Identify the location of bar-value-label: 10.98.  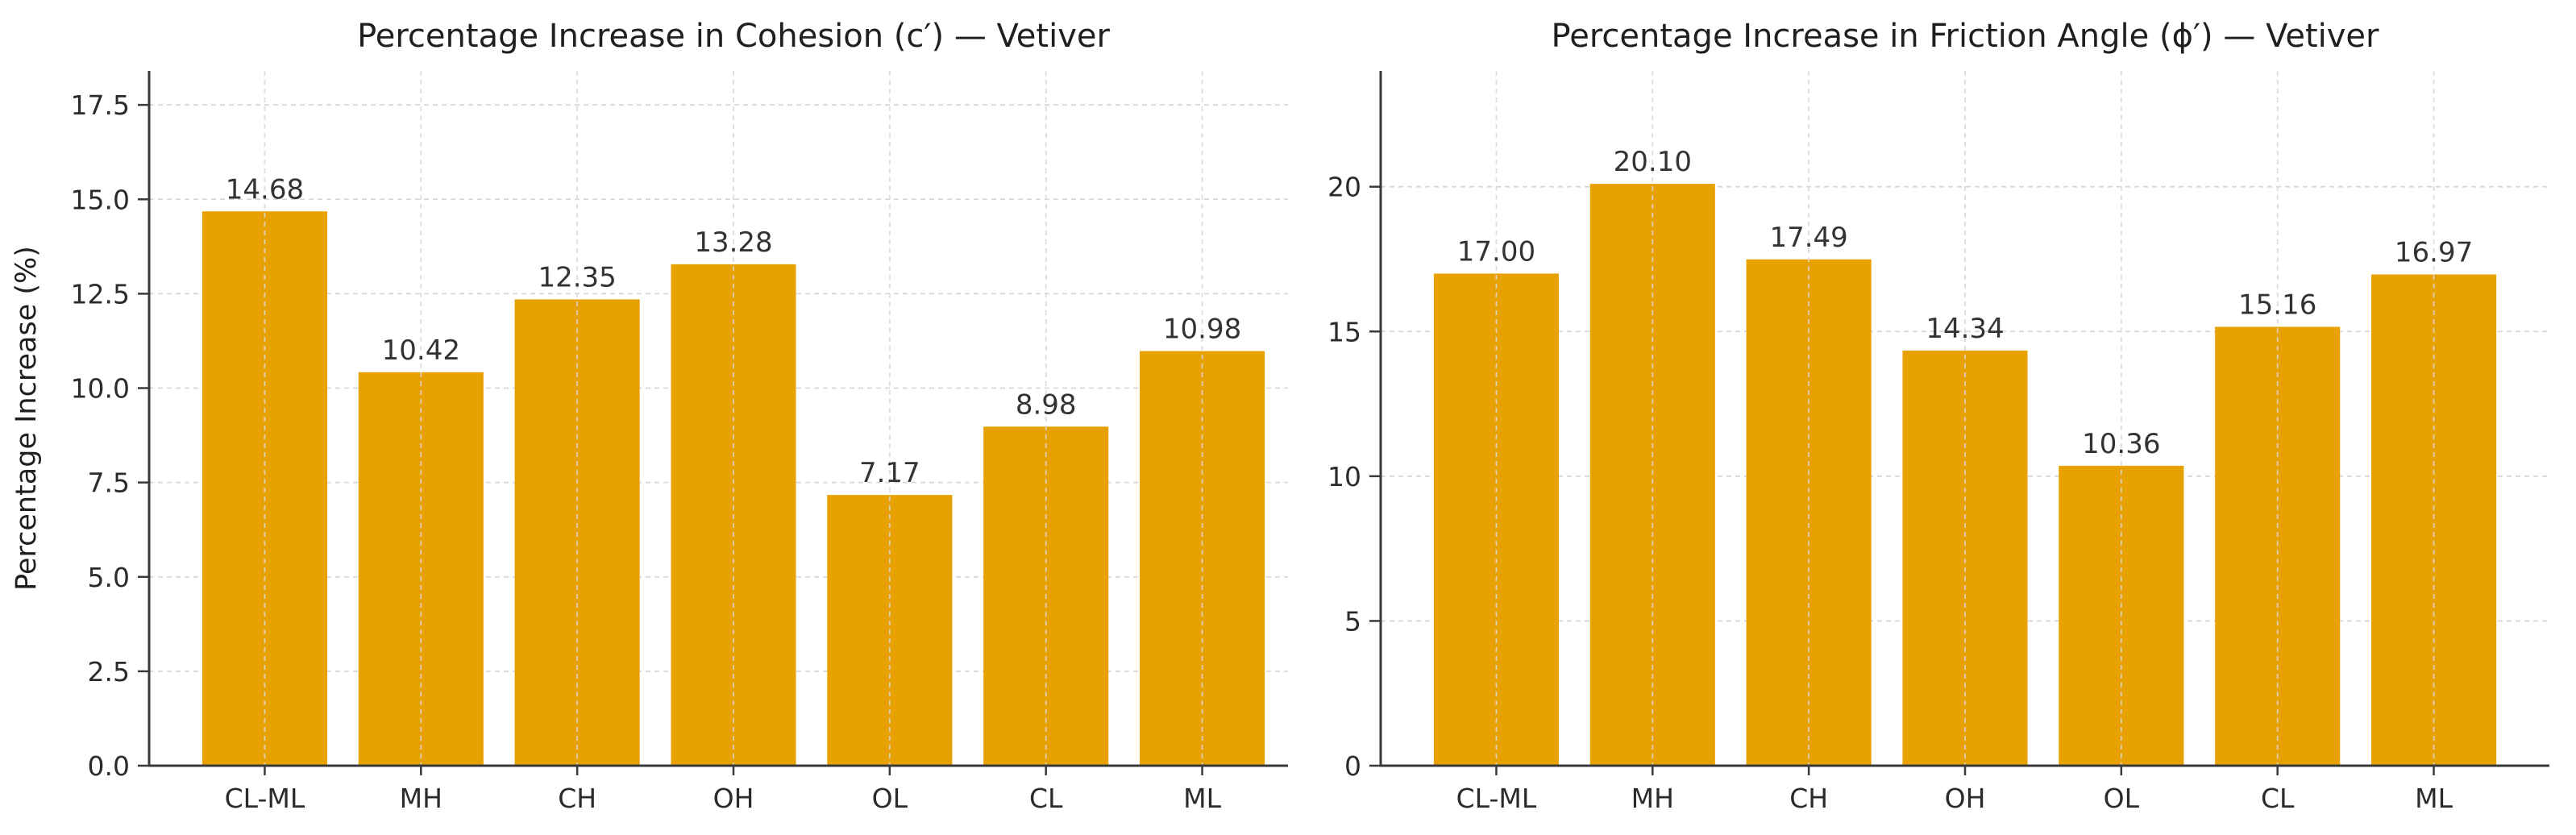
(1202, 330).